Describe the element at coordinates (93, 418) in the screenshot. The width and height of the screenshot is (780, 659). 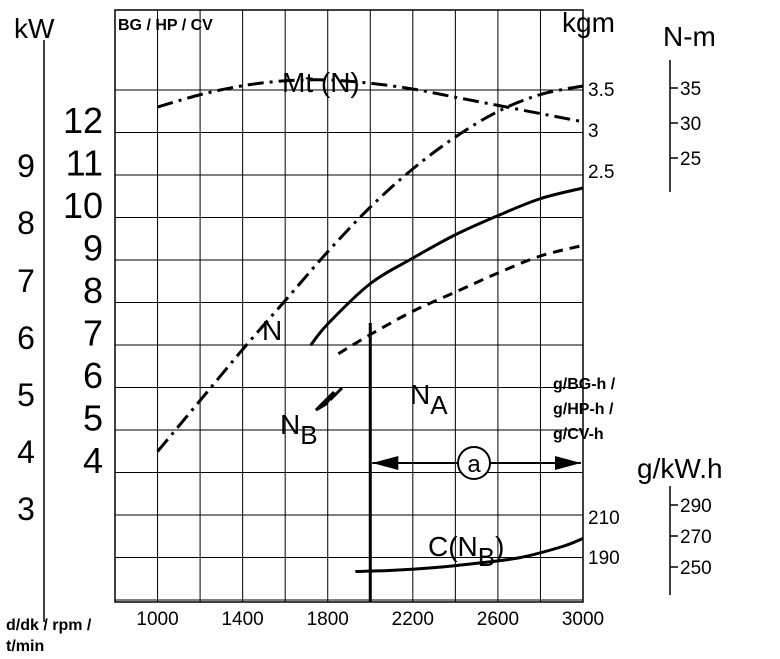
I see `hp-tick-label: 5` at that location.